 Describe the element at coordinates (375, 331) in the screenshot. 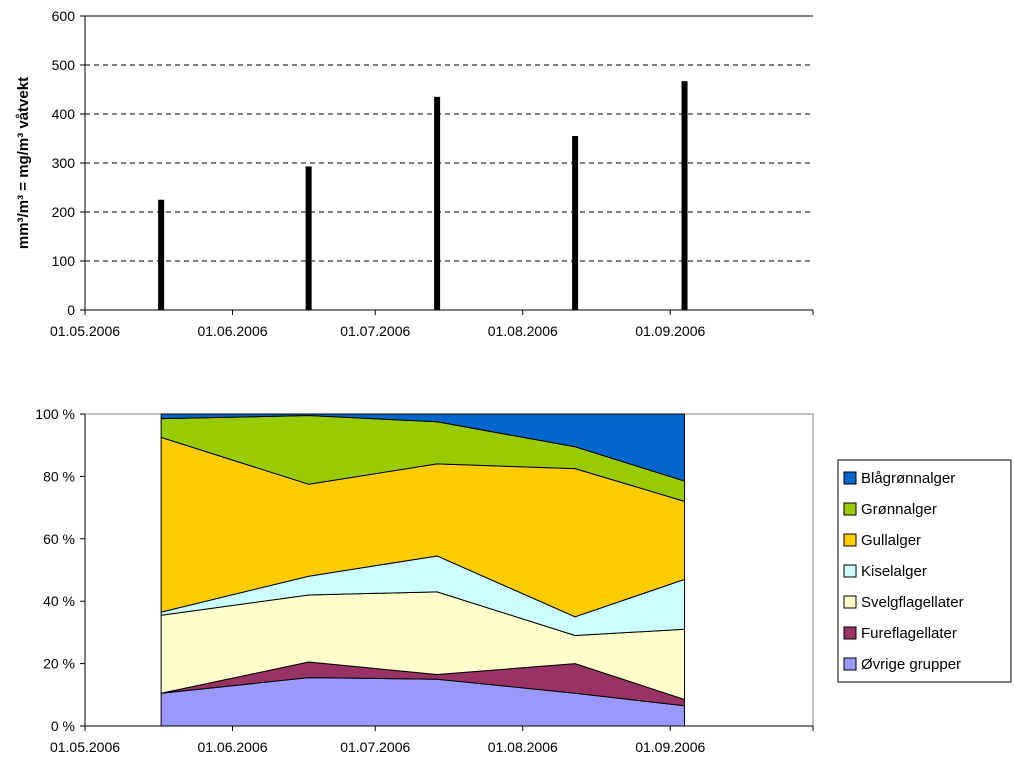

I see `biomass-x-tick-label: 01.07.2006` at that location.